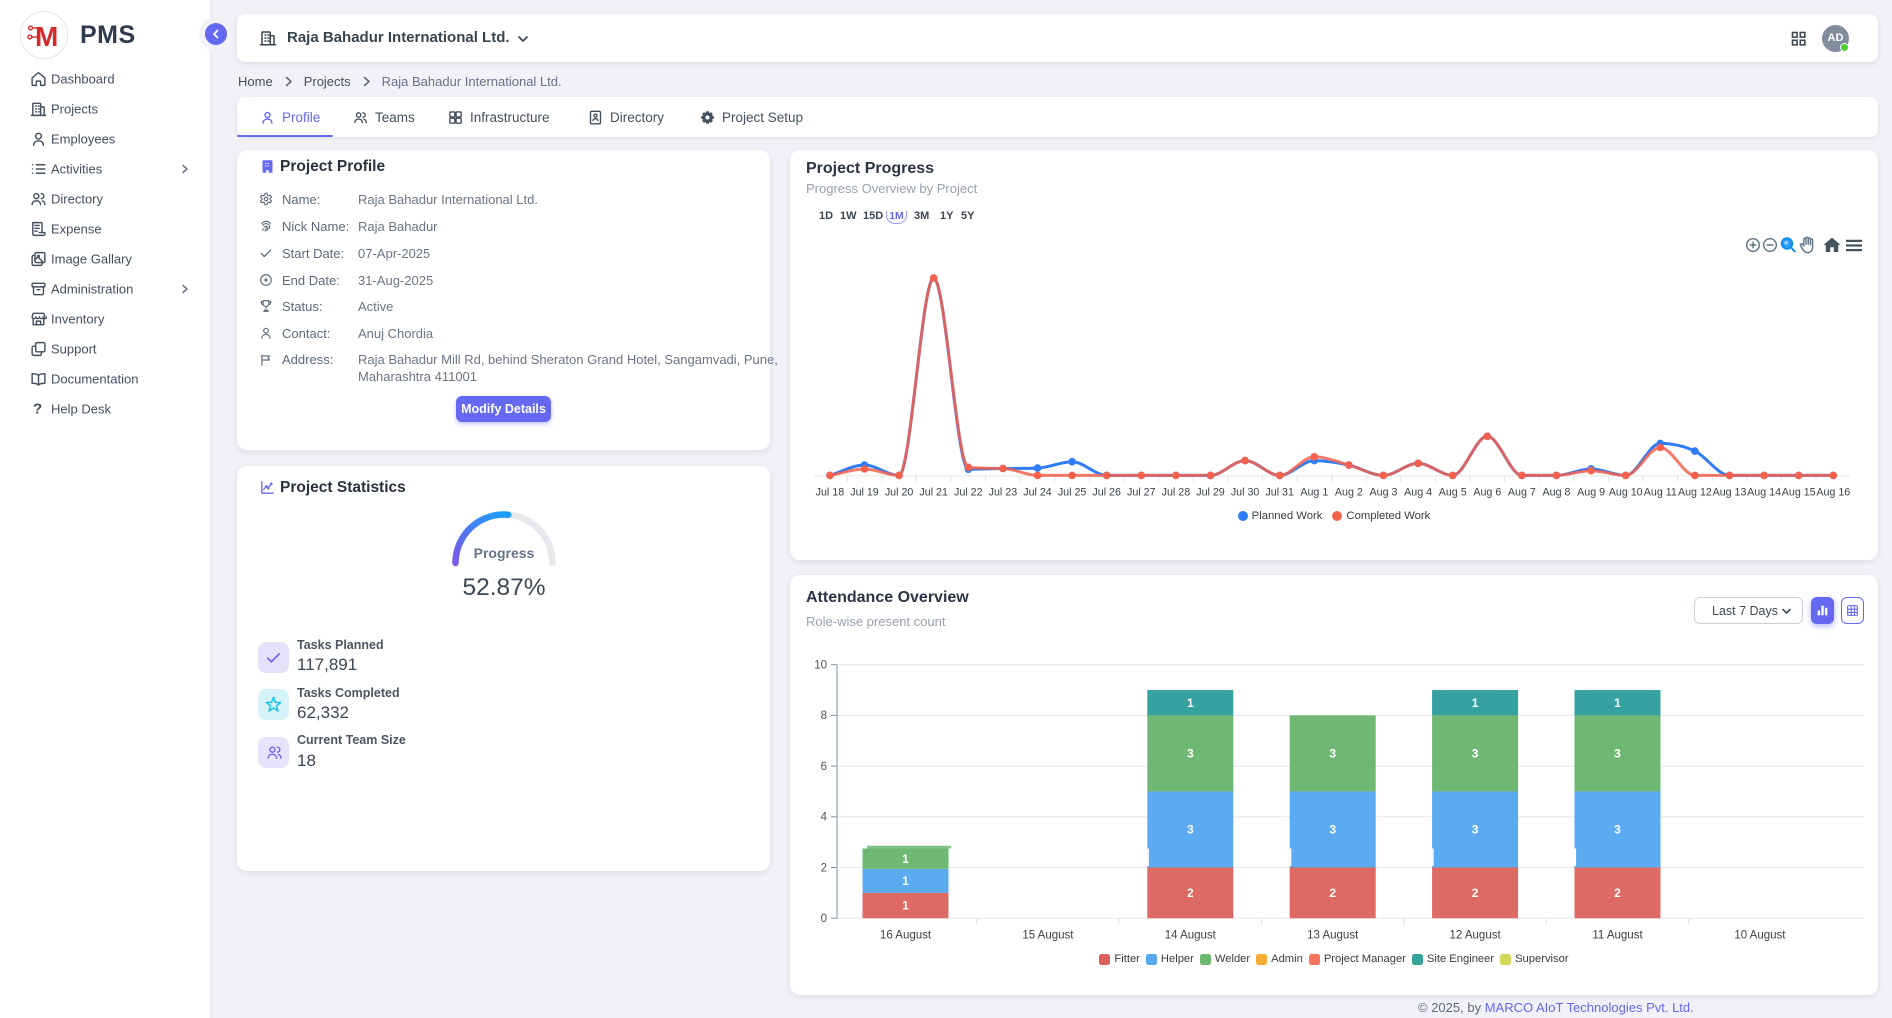 This screenshot has height=1018, width=1892. Describe the element at coordinates (1418, 493) in the screenshot. I see `svg-text: Aug 4` at that location.